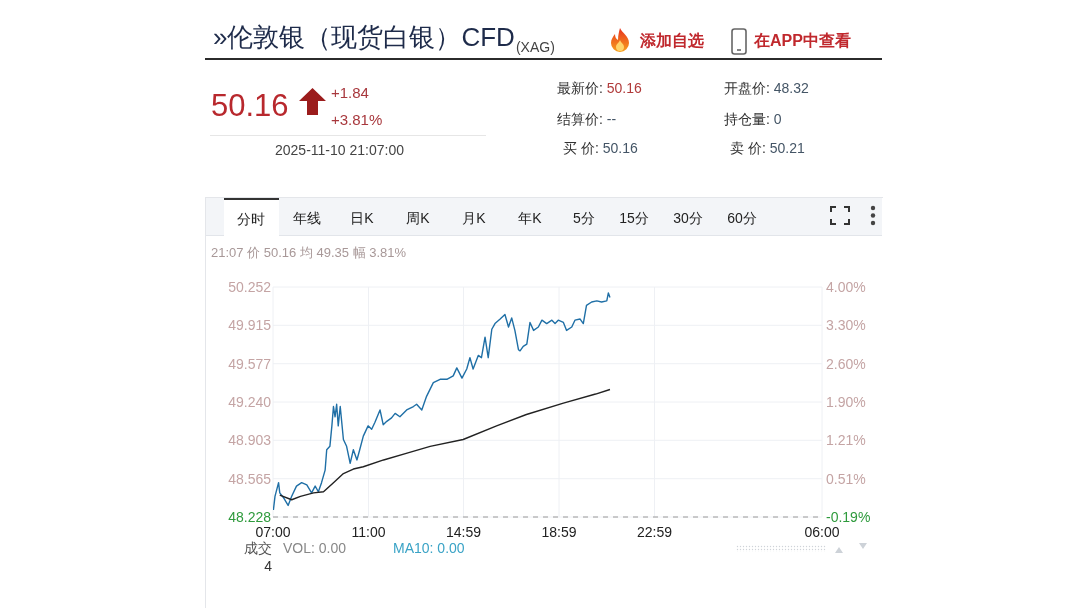  I want to click on text: 在APP中查看, so click(802, 41).